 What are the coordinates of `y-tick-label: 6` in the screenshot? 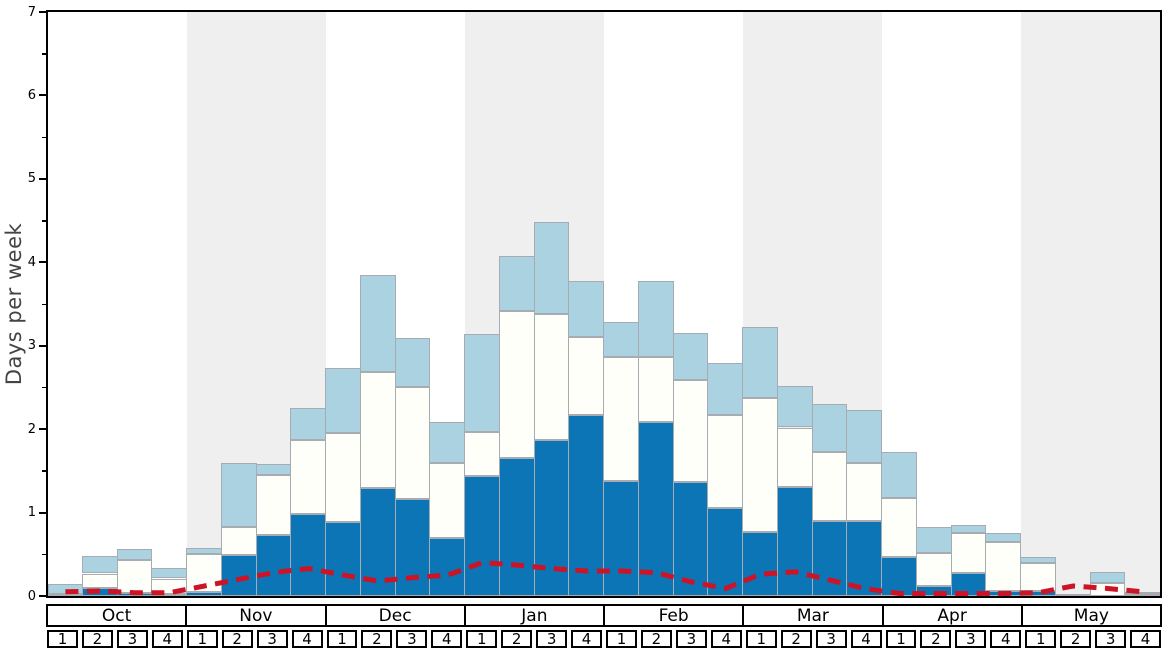 It's located at (31, 95).